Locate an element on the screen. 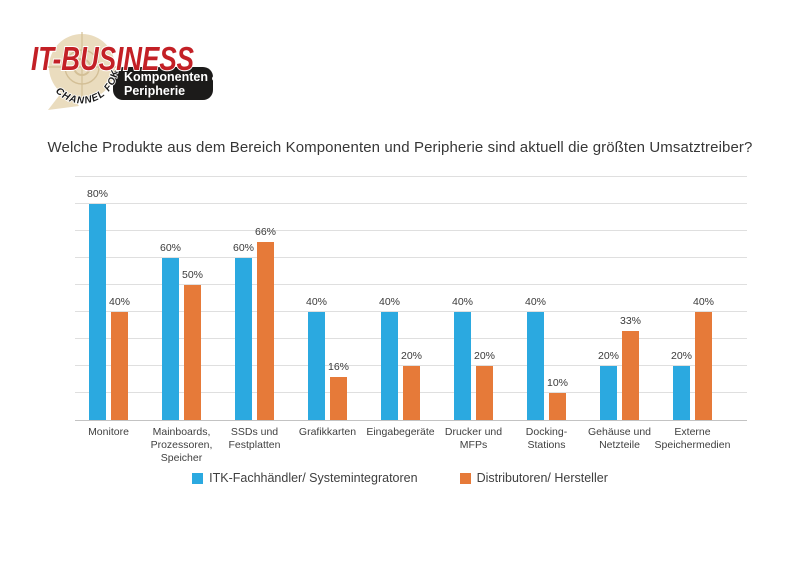  x-axis-label-6: Docking- Stations is located at coordinates (546, 438).